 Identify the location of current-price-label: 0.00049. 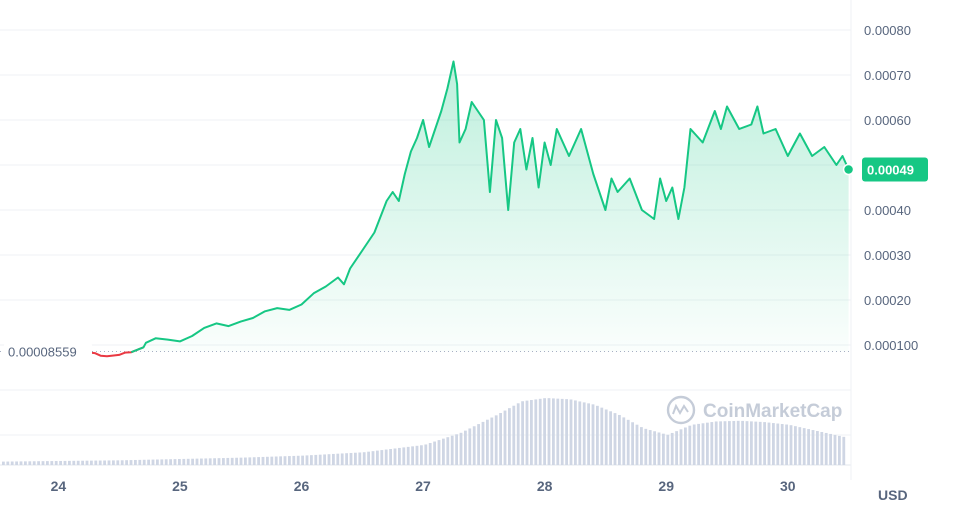
(890, 170).